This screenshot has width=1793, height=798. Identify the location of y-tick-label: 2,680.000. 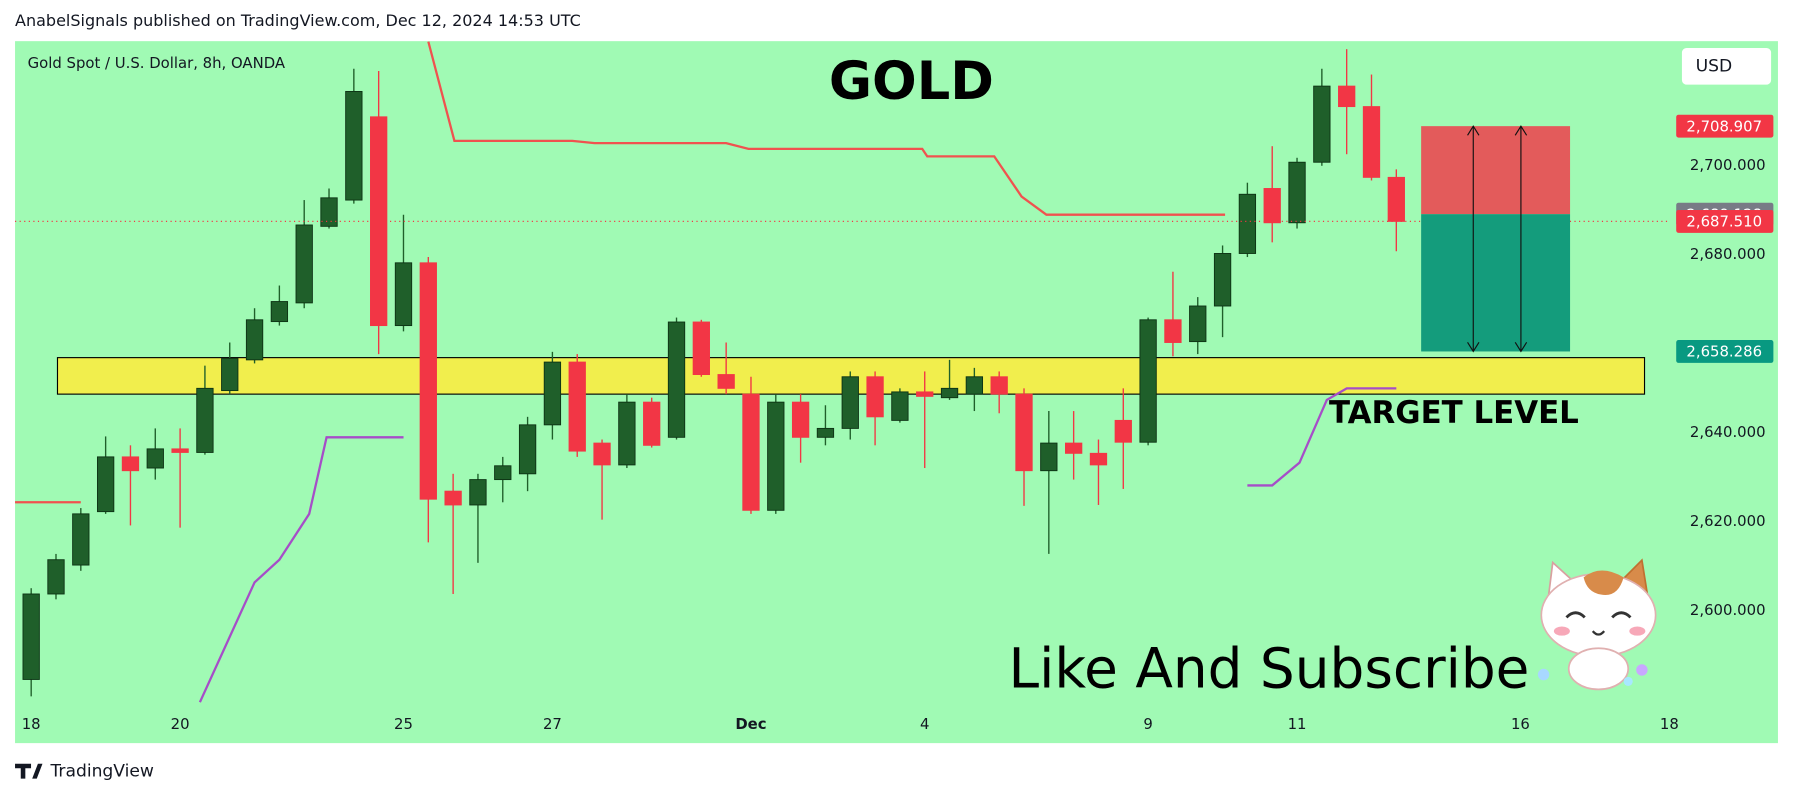
(1728, 254).